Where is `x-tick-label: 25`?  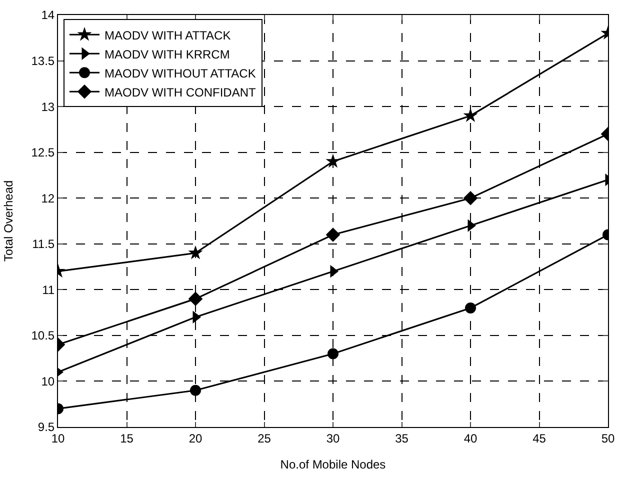 x-tick-label: 25 is located at coordinates (265, 438).